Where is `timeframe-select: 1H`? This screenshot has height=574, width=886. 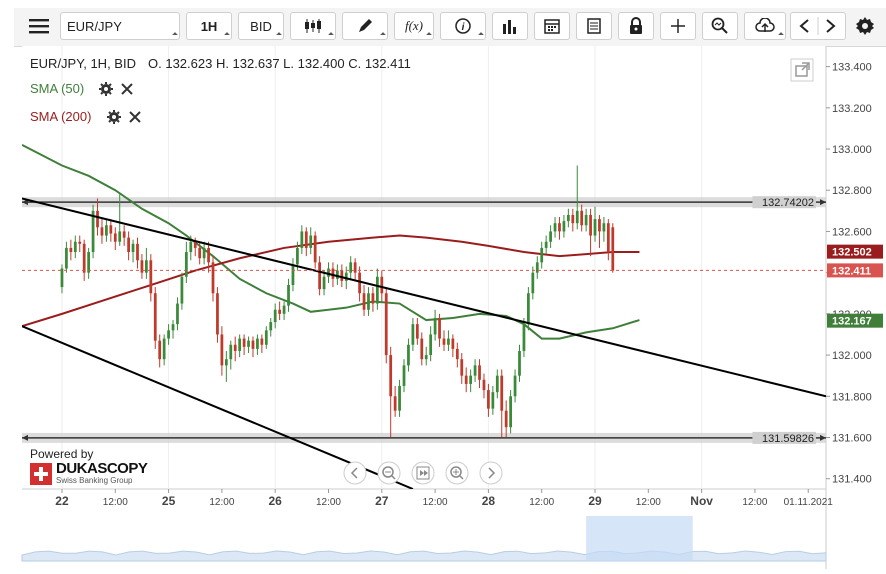
timeframe-select: 1H is located at coordinates (209, 26).